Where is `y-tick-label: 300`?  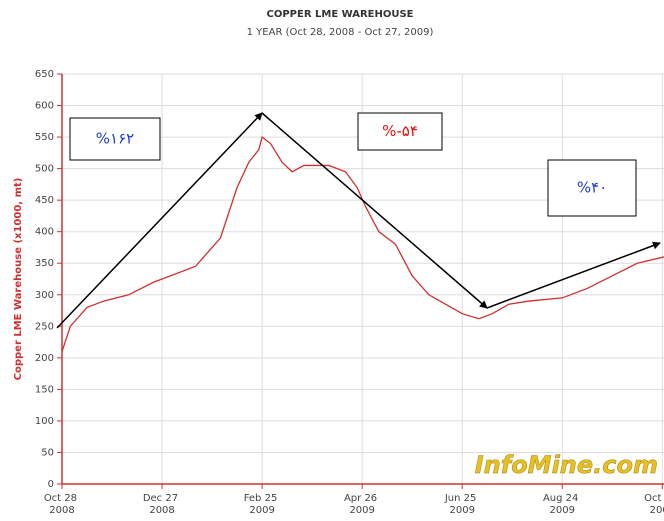 y-tick-label: 300 is located at coordinates (44, 295).